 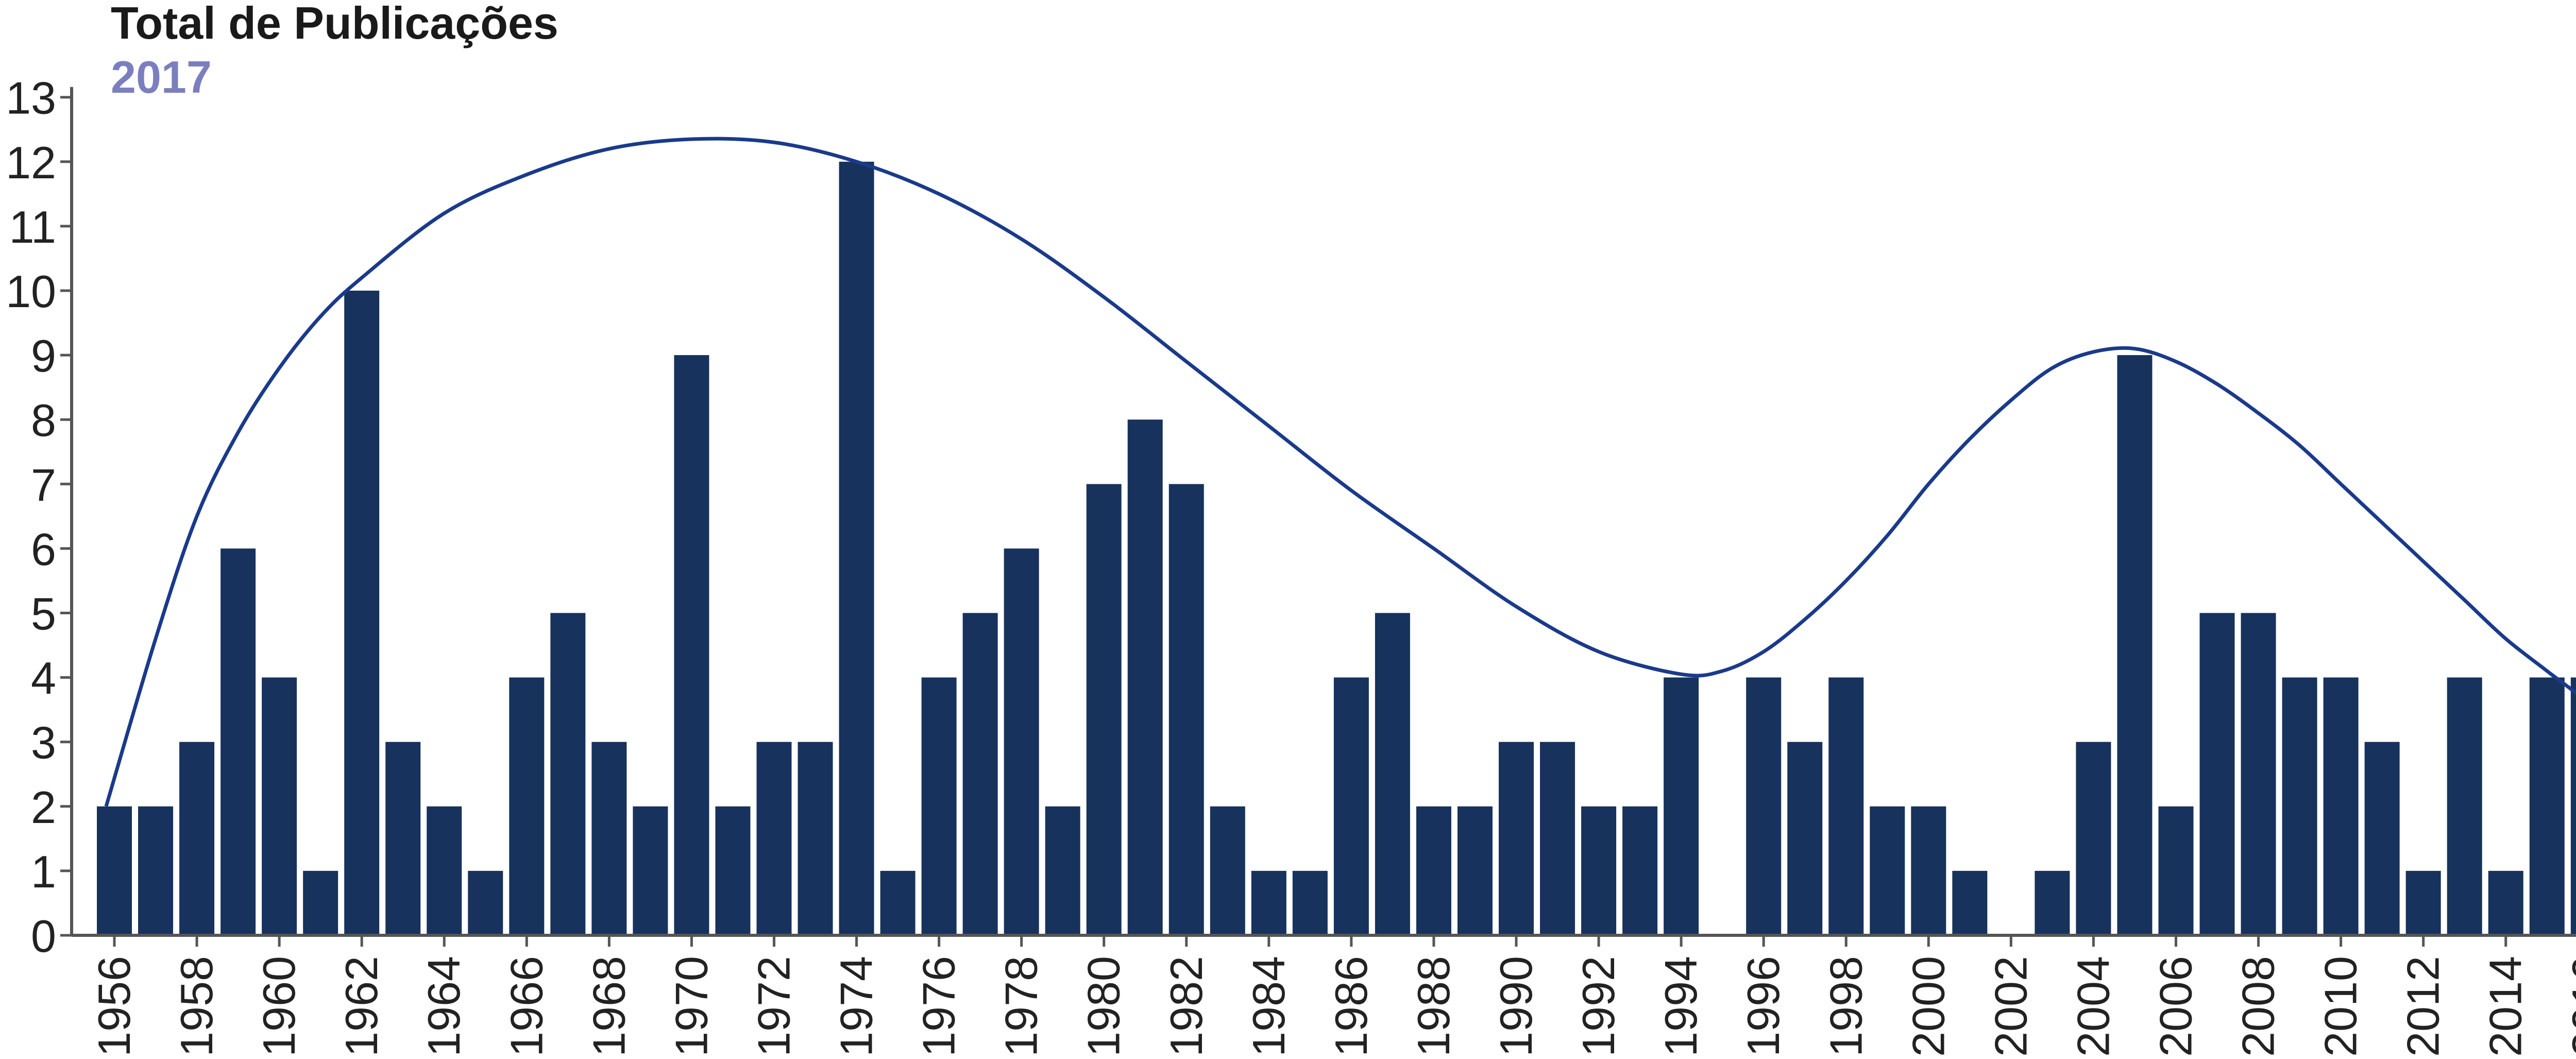 I want to click on x-tick-label: 2002, so click(x=2010, y=1006).